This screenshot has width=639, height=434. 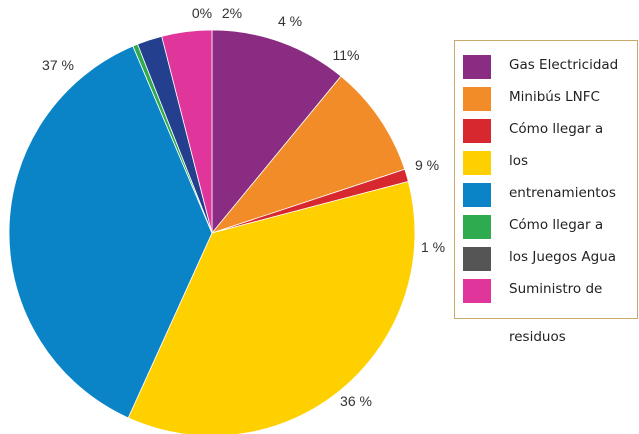 I want to click on legend-swatch-entrenamientos, so click(x=477, y=195).